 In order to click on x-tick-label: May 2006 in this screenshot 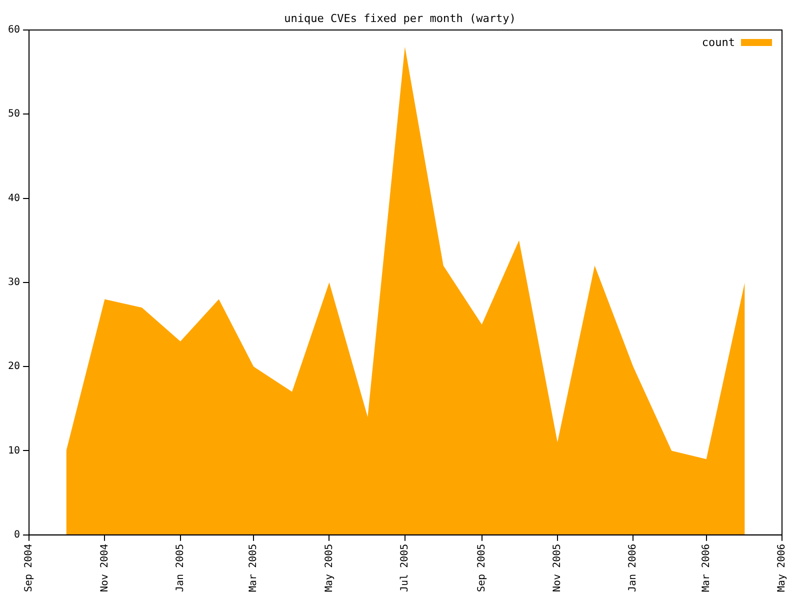, I will do `click(782, 568)`.